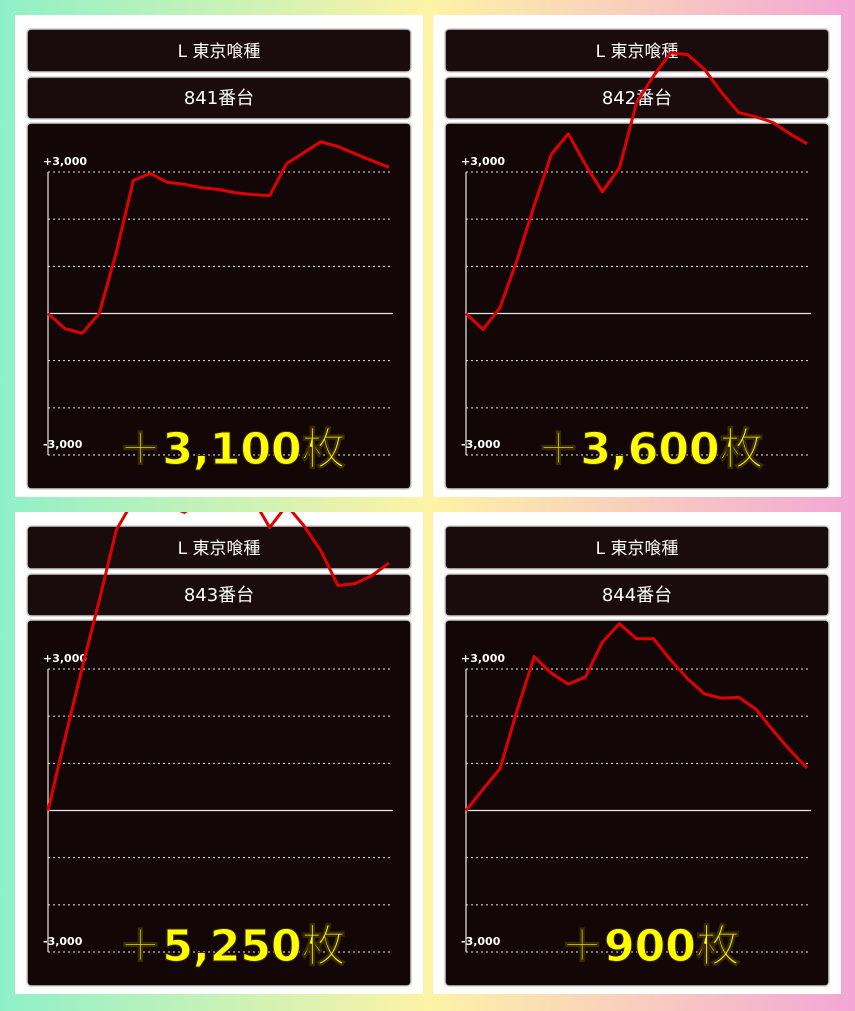 The height and width of the screenshot is (1011, 855). I want to click on chart-subtitle: 842番台, so click(637, 98).